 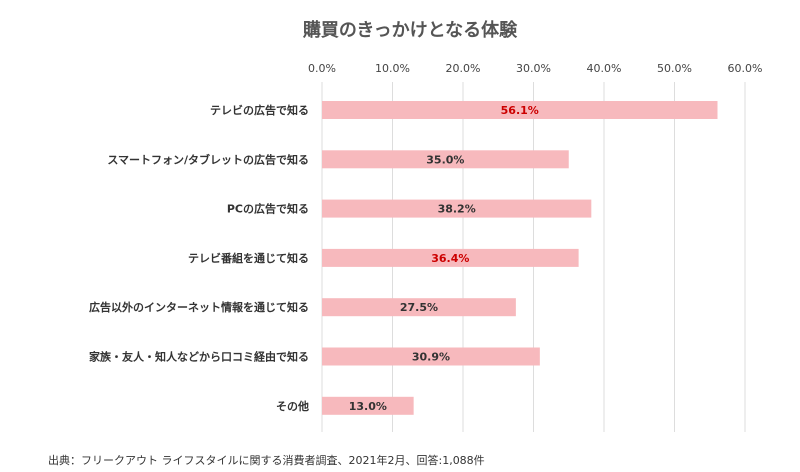 I want to click on value-label: 56.1%, so click(x=520, y=110).